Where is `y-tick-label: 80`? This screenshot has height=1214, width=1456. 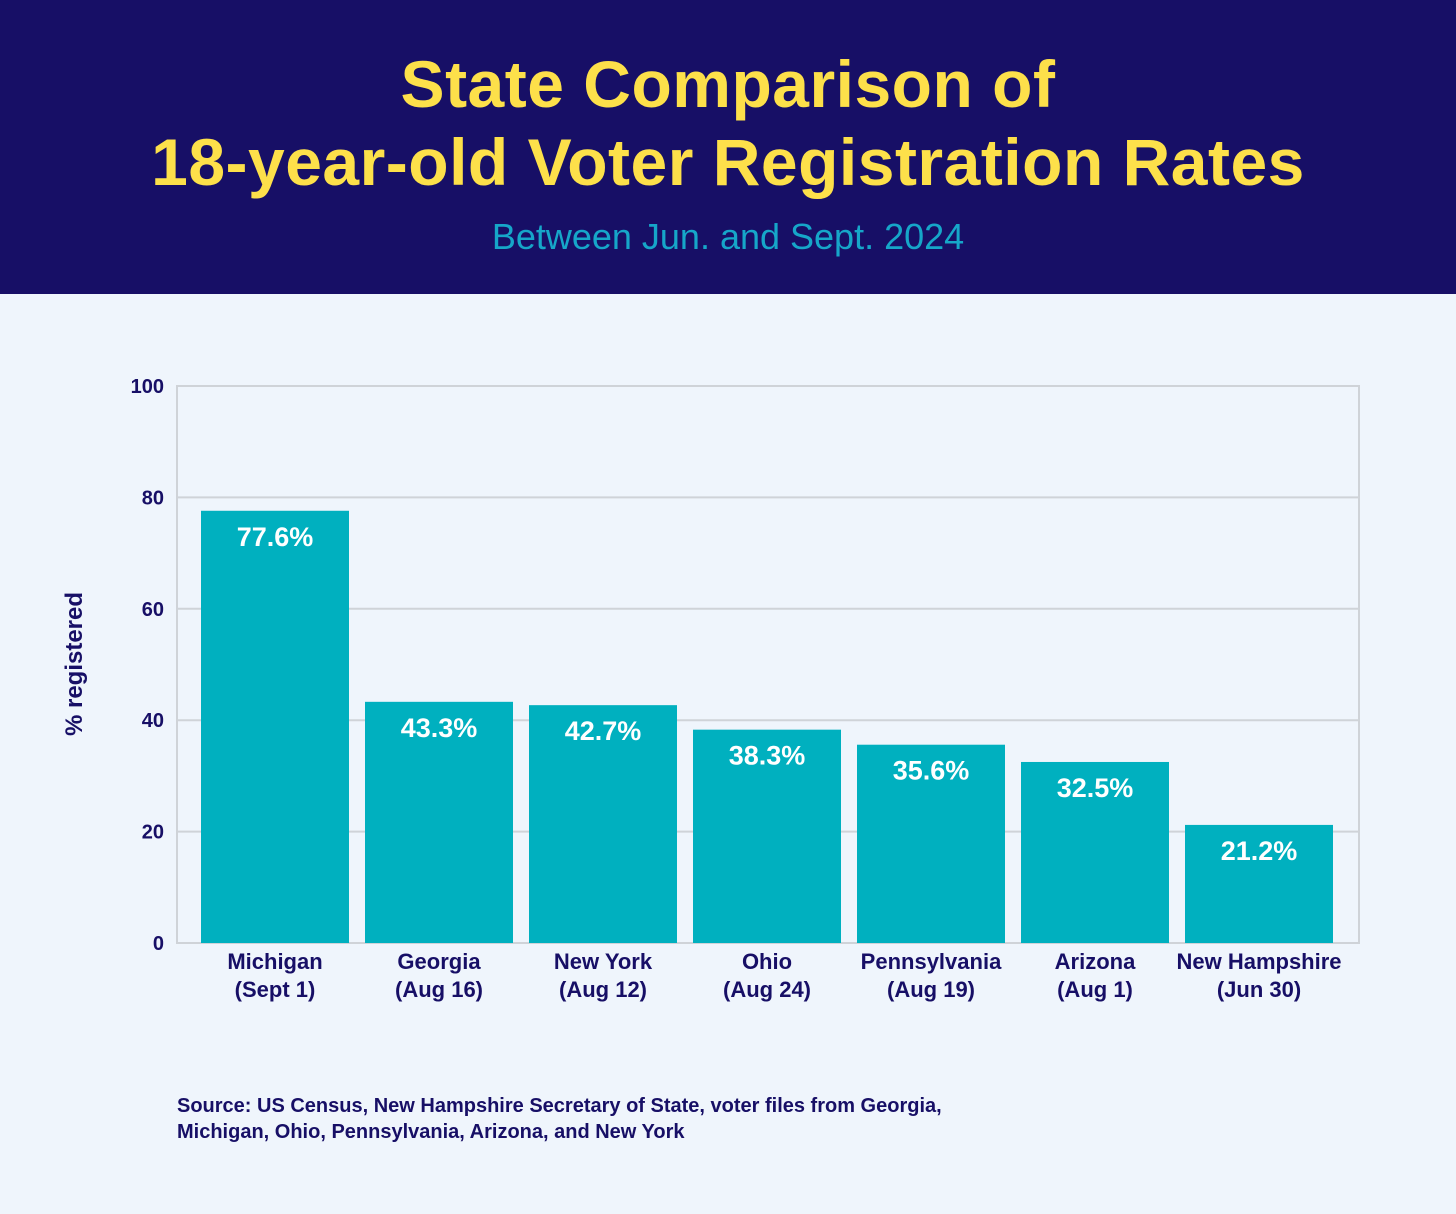
y-tick-label: 80 is located at coordinates (153, 498).